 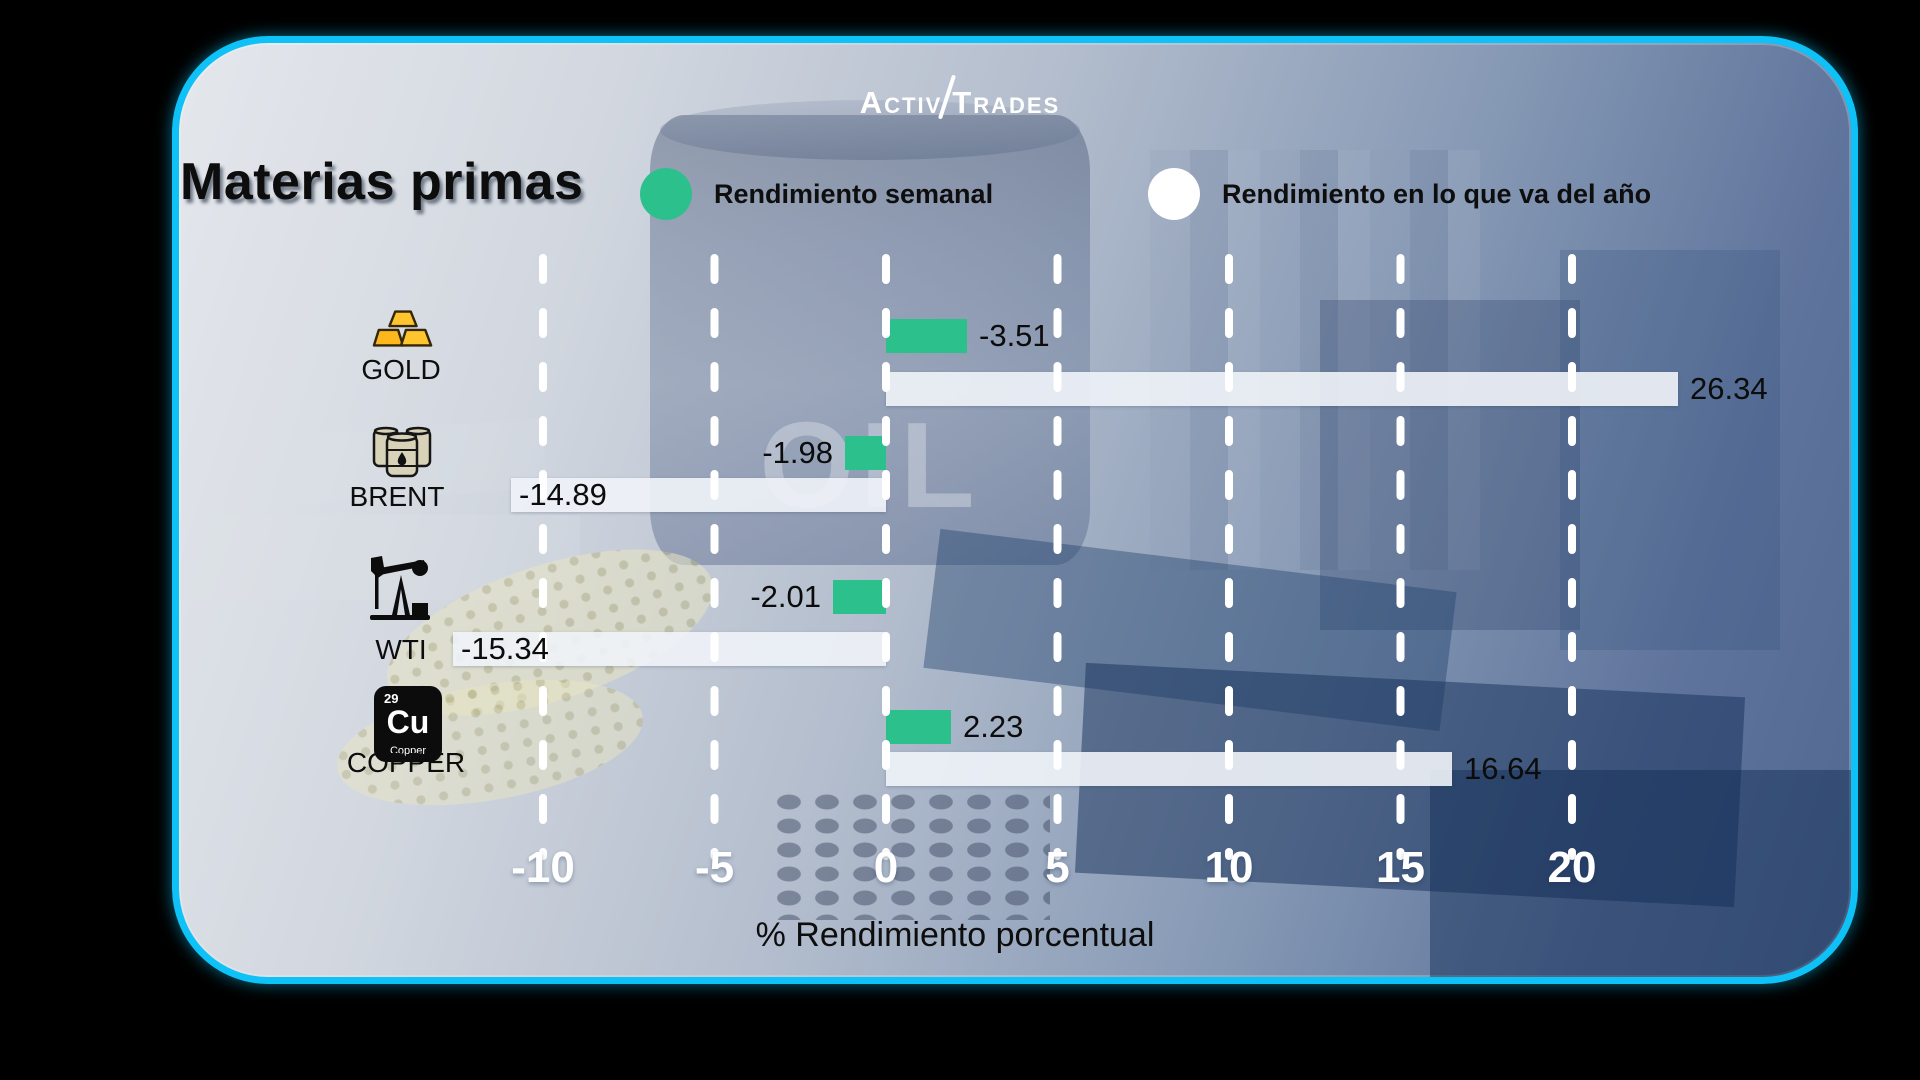 What do you see at coordinates (859, 597) in the screenshot?
I see `weekly-bar-wti` at bounding box center [859, 597].